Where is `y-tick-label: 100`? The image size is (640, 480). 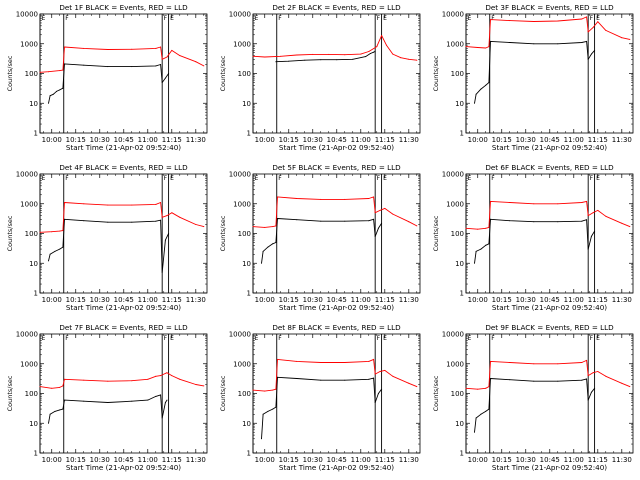
y-tick-label: 100 is located at coordinates (31, 394).